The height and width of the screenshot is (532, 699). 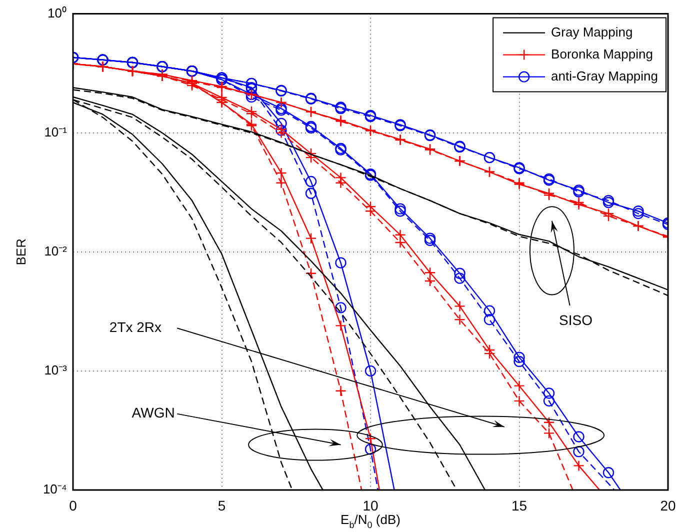 I want to click on annotation: AWGN, so click(x=153, y=412).